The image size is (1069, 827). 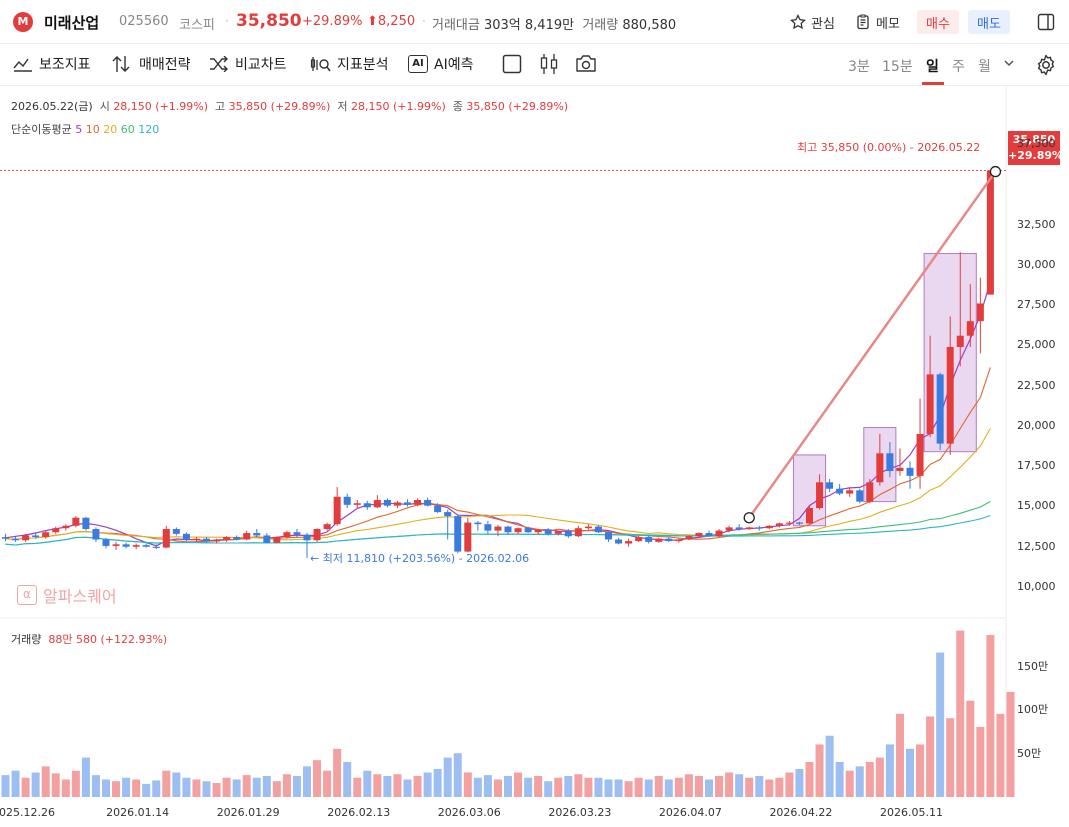 What do you see at coordinates (690, 812) in the screenshot?
I see `x-axis-tick-label: 2026.04.07` at bounding box center [690, 812].